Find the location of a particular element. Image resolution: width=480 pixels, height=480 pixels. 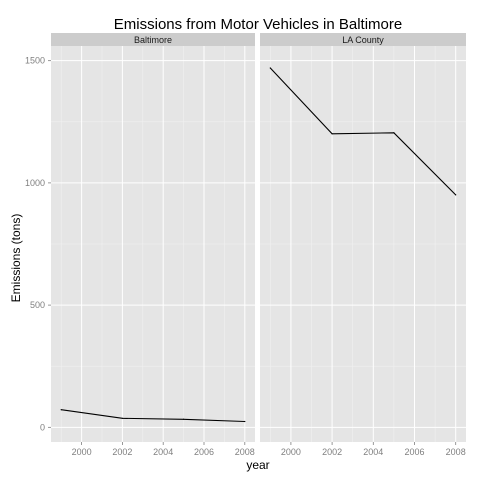

y-tick-label: 1000 is located at coordinates (35, 183).